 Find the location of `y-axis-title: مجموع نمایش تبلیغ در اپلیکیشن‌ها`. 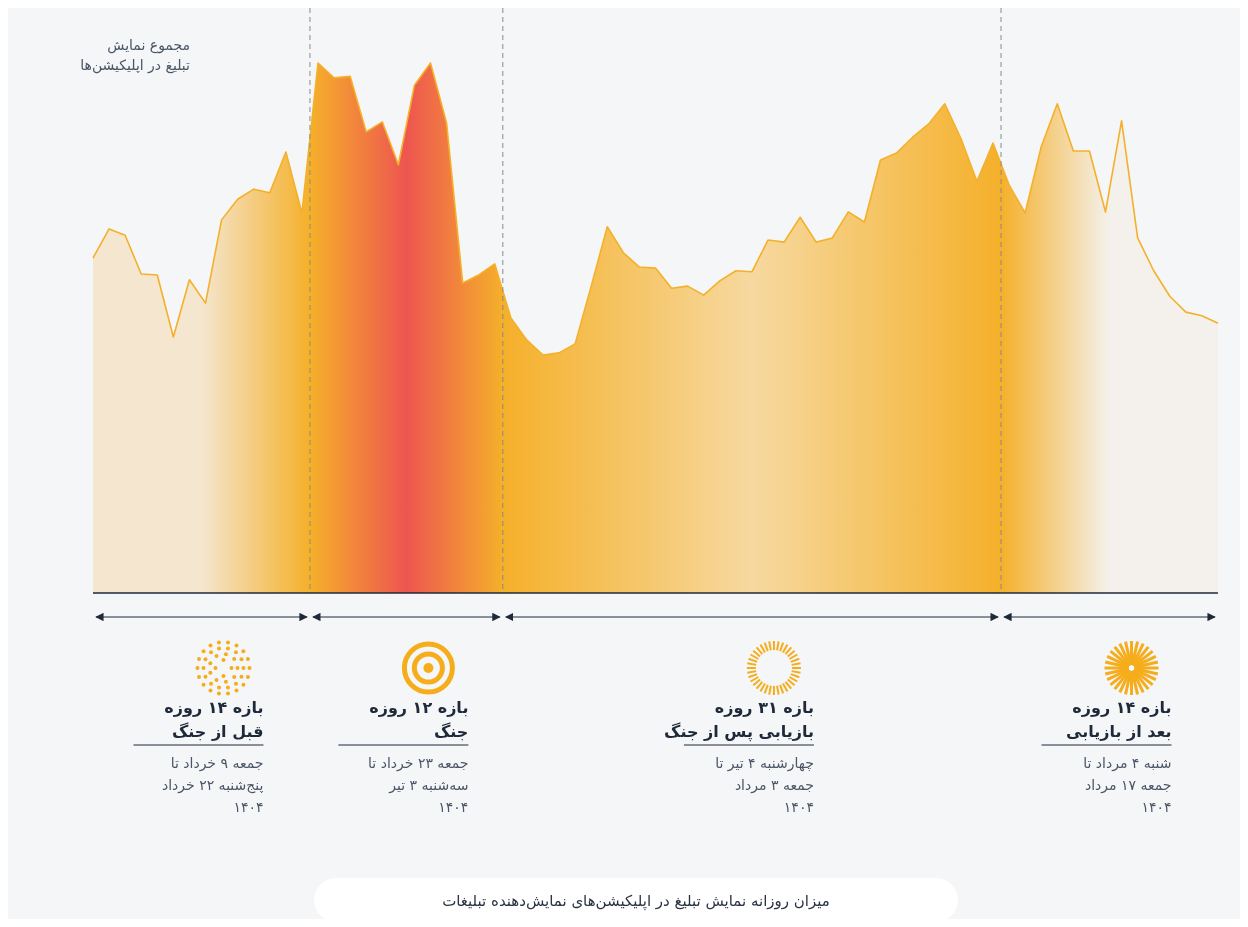

y-axis-title: مجموع نمایش تبلیغ در اپلیکیشن‌ها is located at coordinates (135, 55).